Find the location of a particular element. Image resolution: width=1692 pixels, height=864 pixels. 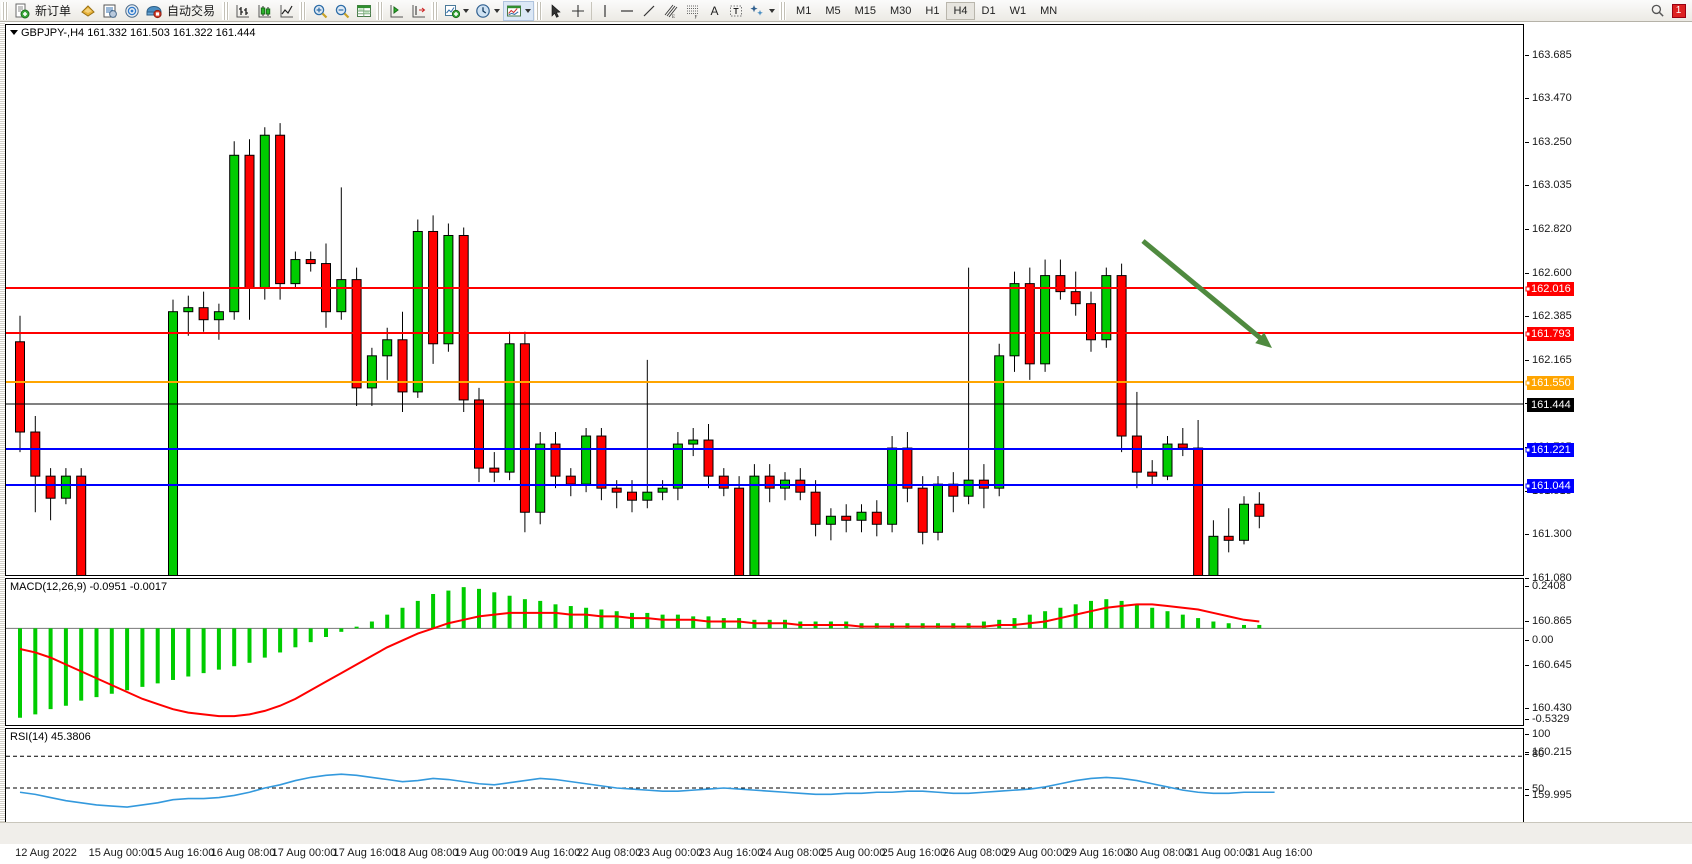

shift-grip is located at coordinates (380, 10).